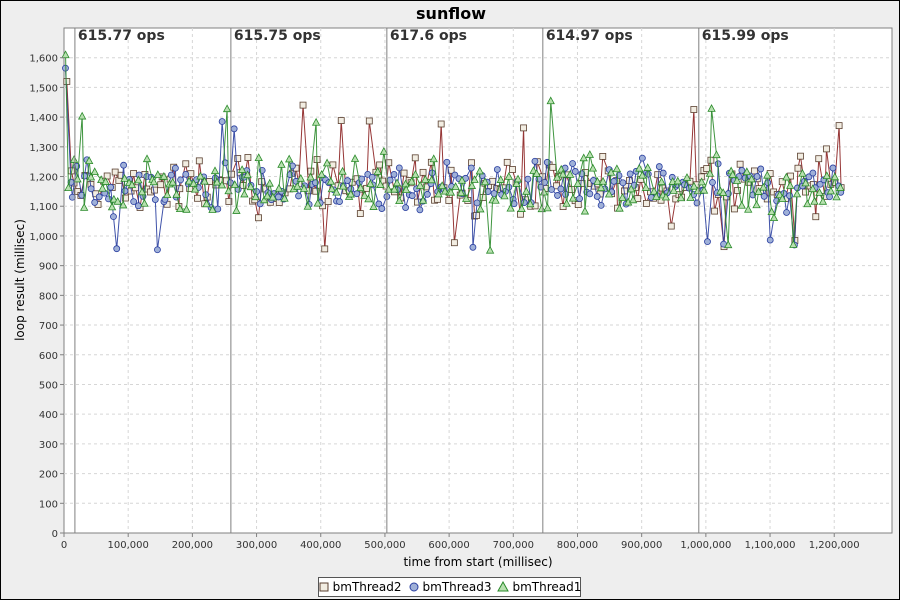  Describe the element at coordinates (513, 545) in the screenshot. I see `x-tick-label: 700,000` at that location.